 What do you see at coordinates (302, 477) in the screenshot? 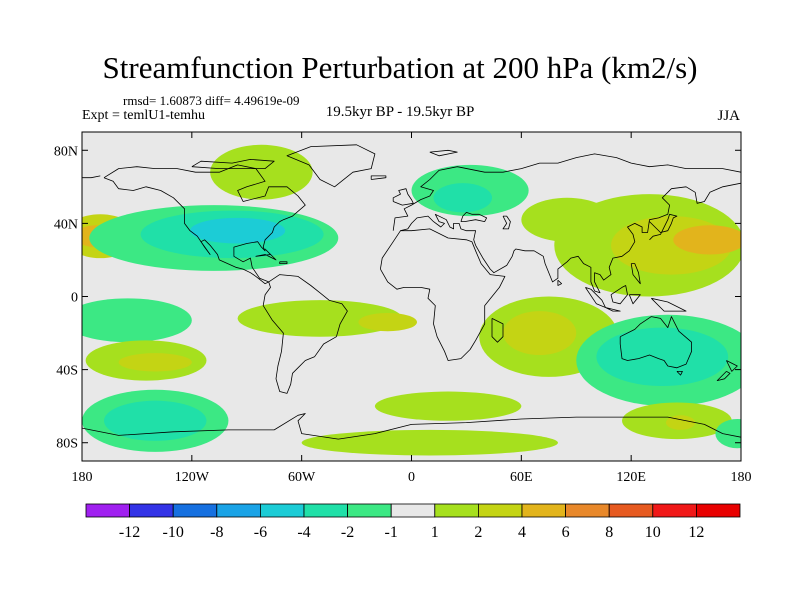
I see `x-tick-label: 60W` at bounding box center [302, 477].